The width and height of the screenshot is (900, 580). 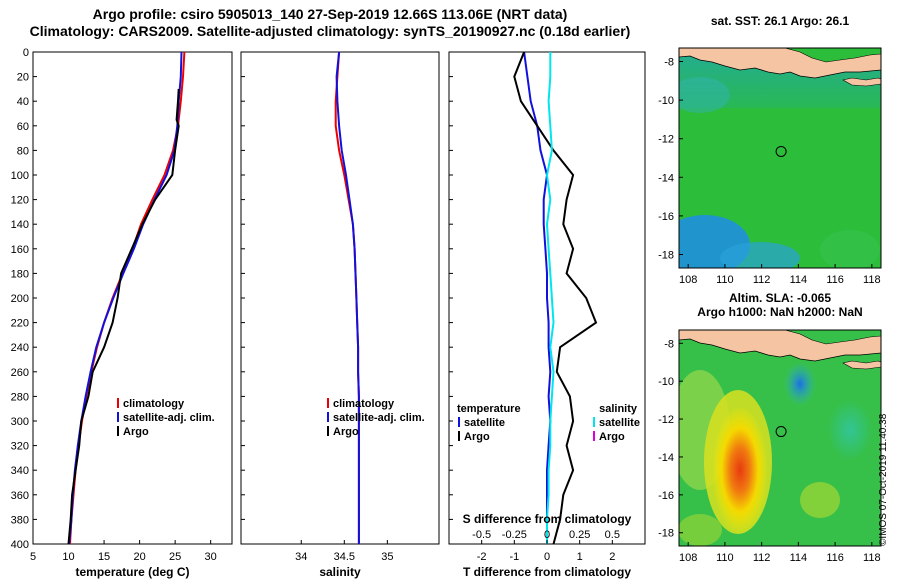 What do you see at coordinates (33, 557) in the screenshot?
I see `x-tick-label: 5` at bounding box center [33, 557].